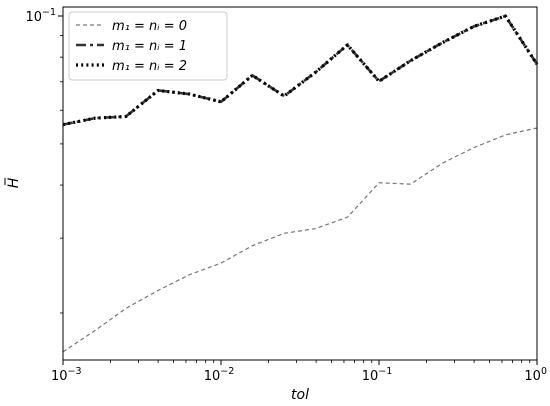 This screenshot has height=406, width=550. Describe the element at coordinates (66, 375) in the screenshot. I see `x-tick-label: 10⁻³` at that location.